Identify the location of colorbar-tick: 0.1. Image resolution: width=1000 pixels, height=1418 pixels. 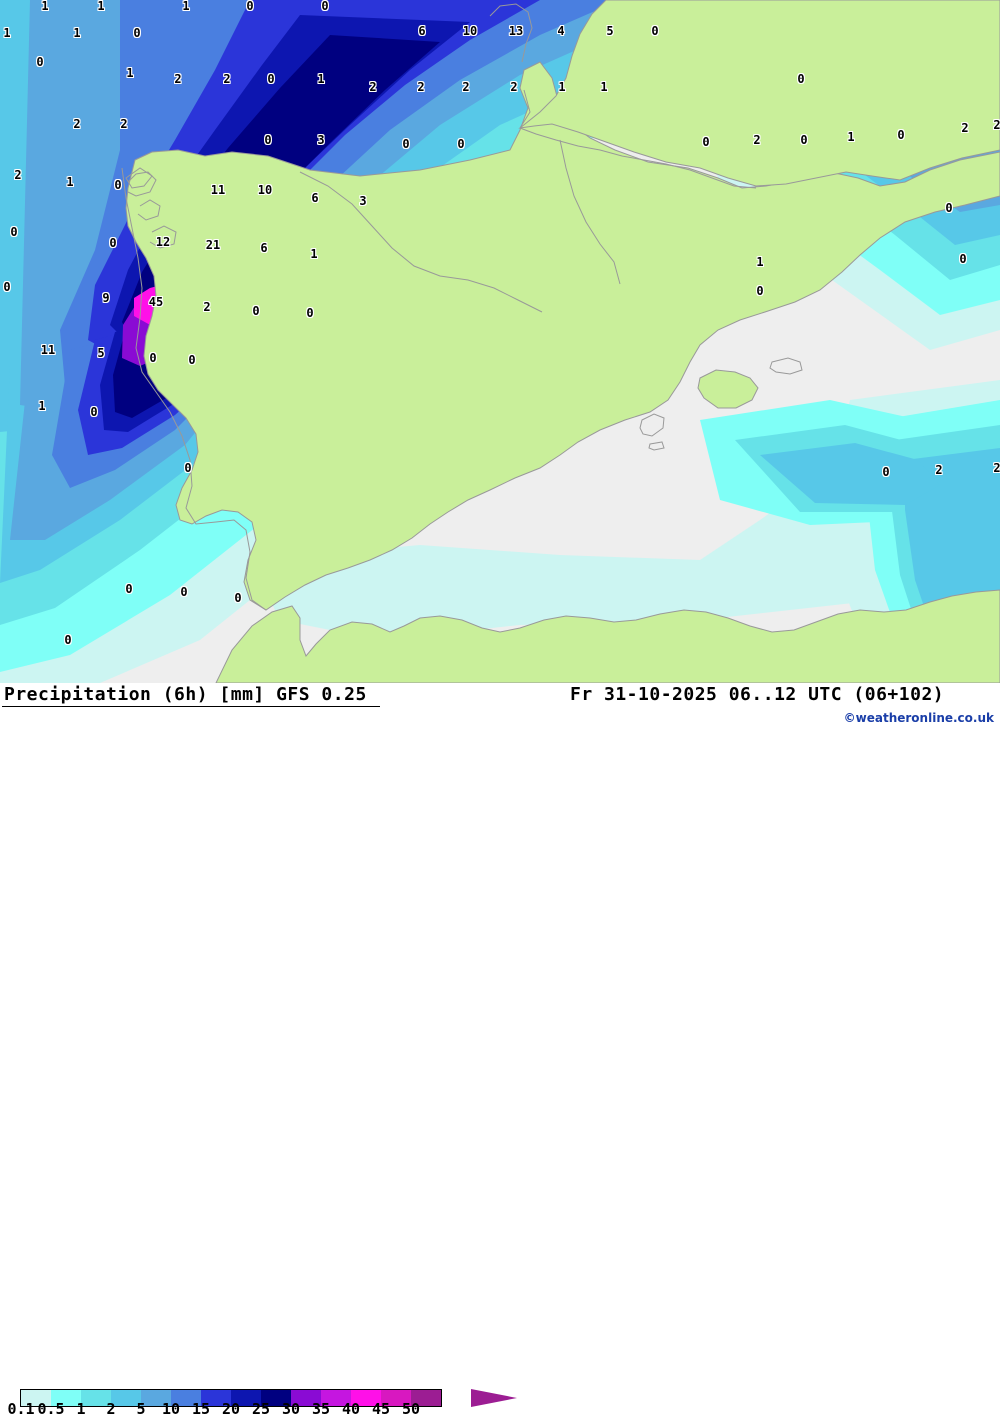
(21, 1409).